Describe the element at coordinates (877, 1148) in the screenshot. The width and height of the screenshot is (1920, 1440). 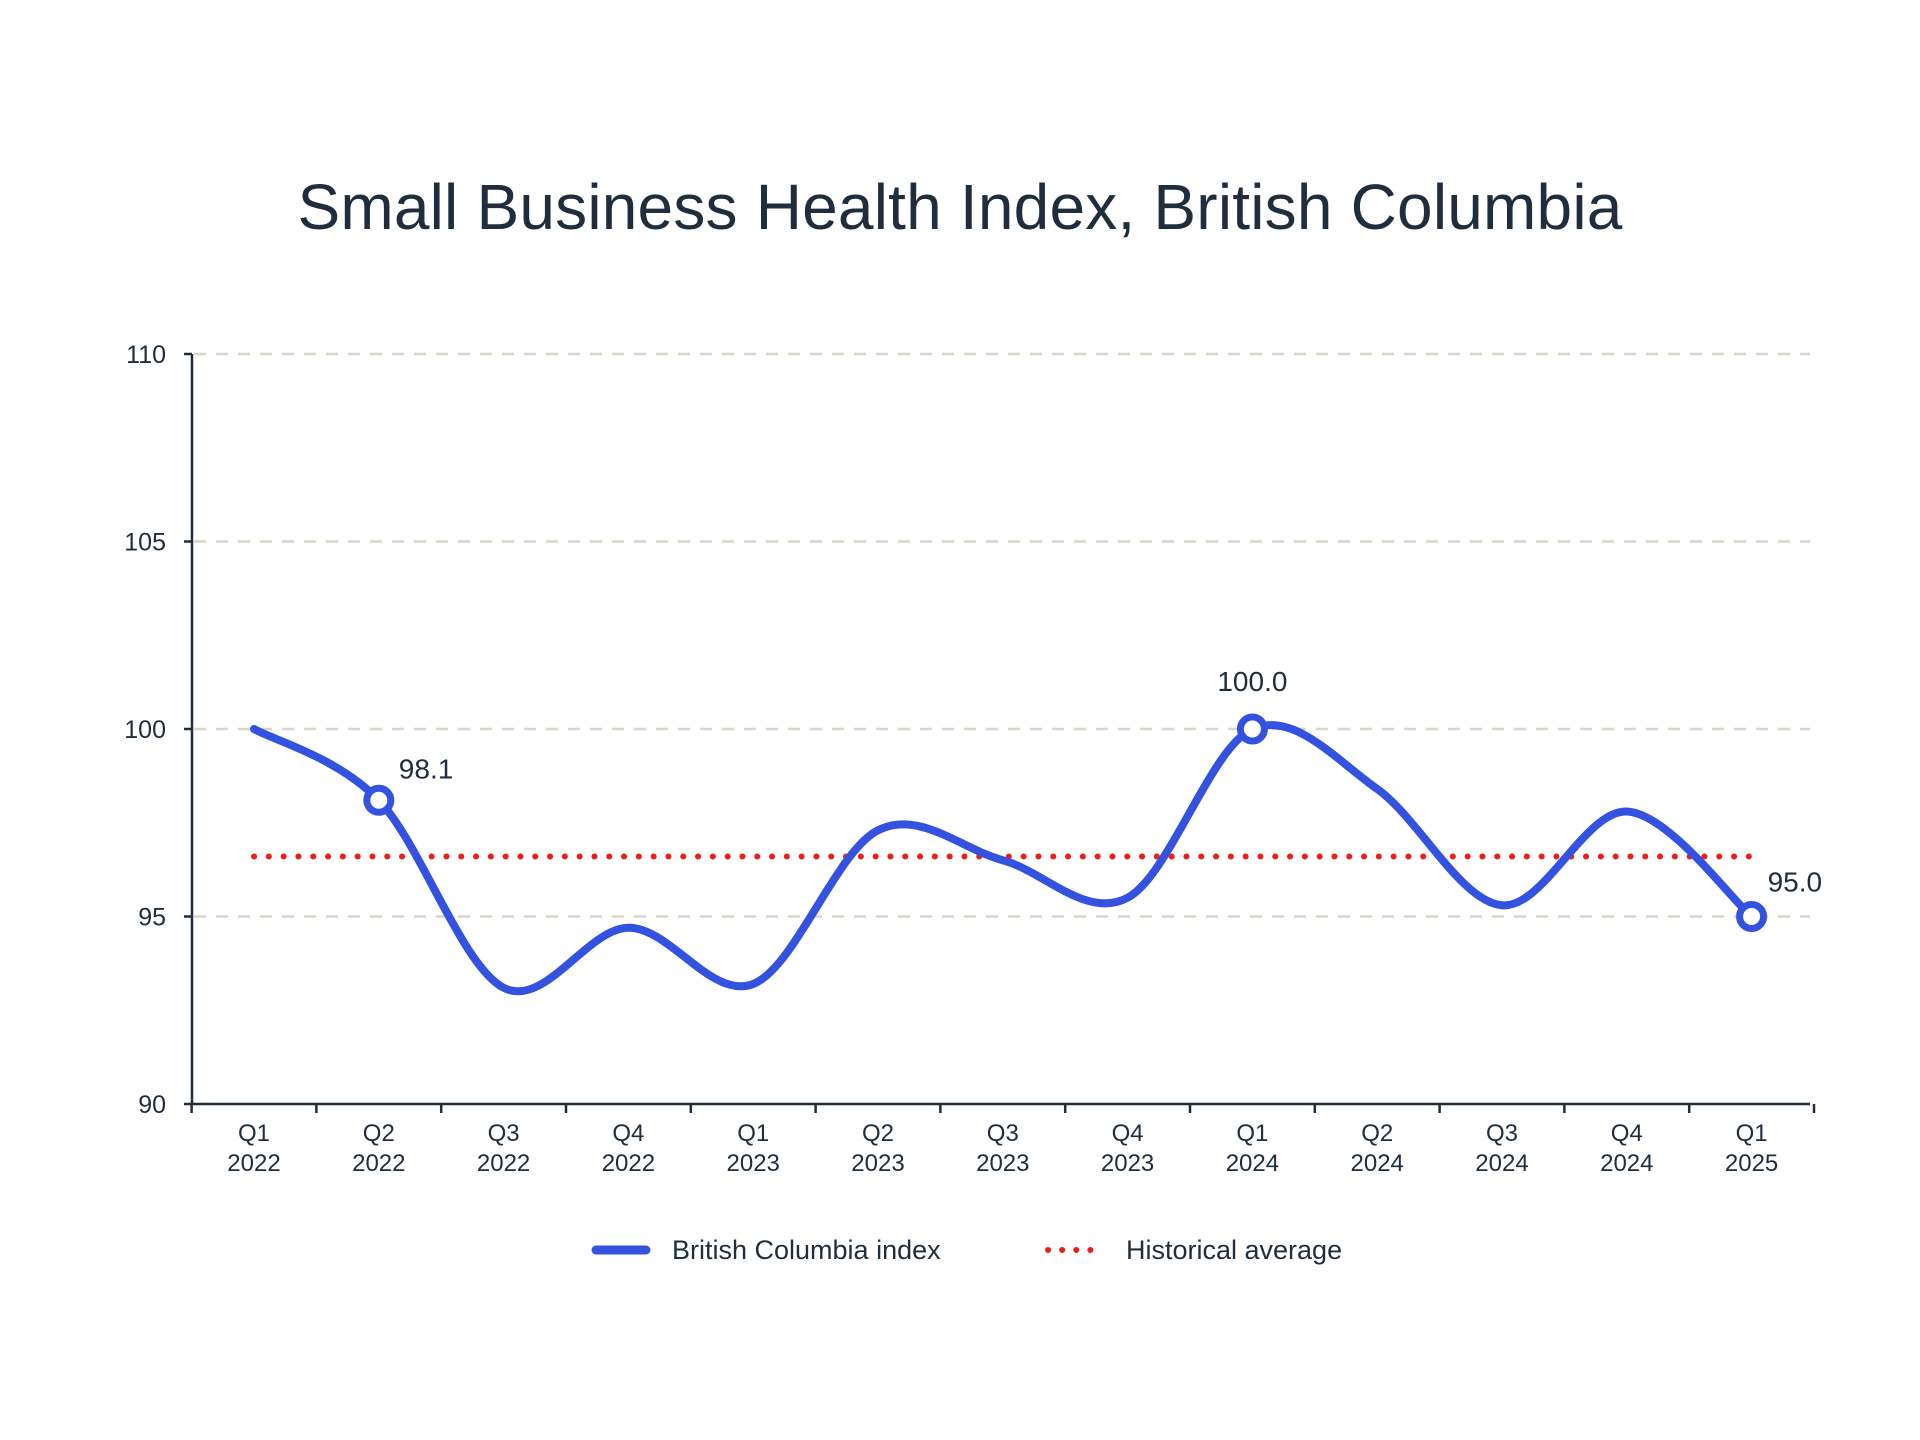
I see `x-tick-label: Q2 2023` at that location.